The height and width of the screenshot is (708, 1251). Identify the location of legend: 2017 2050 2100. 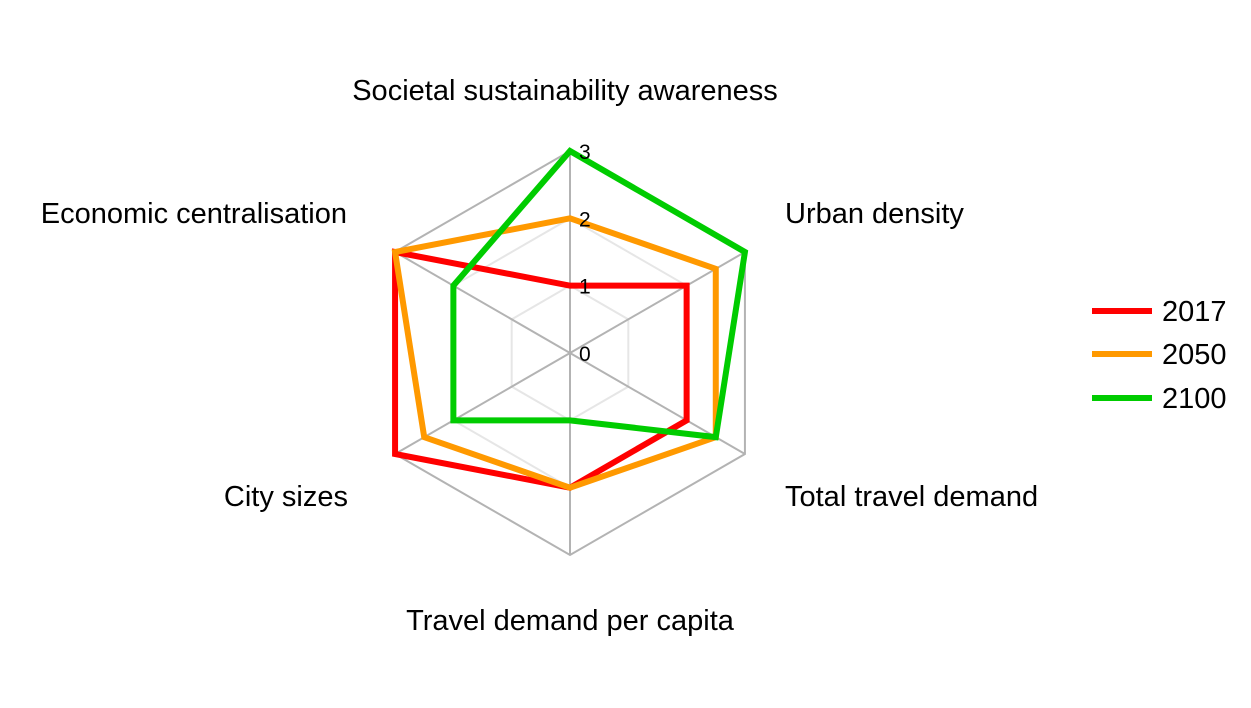
(1159, 355).